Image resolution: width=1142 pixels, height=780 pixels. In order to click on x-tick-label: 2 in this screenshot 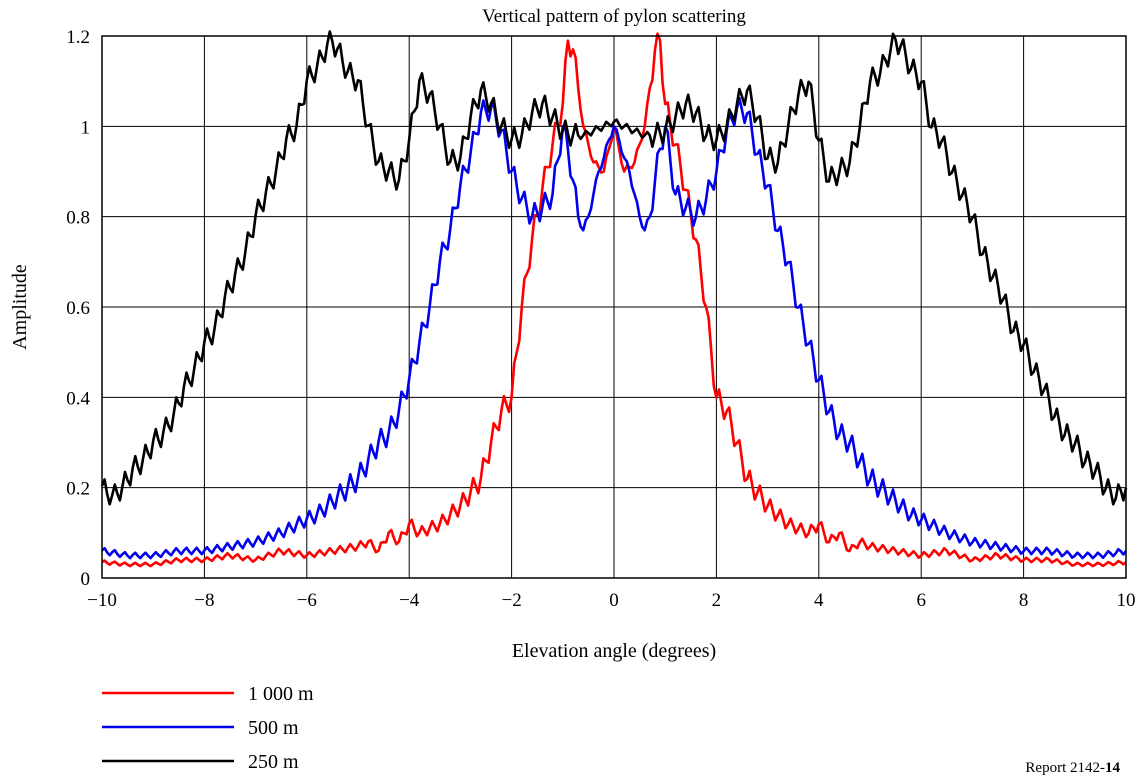, I will do `click(717, 600)`.